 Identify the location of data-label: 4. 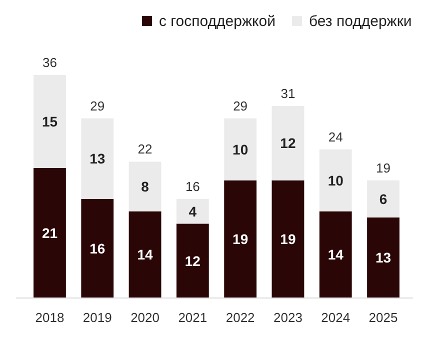
(192, 211).